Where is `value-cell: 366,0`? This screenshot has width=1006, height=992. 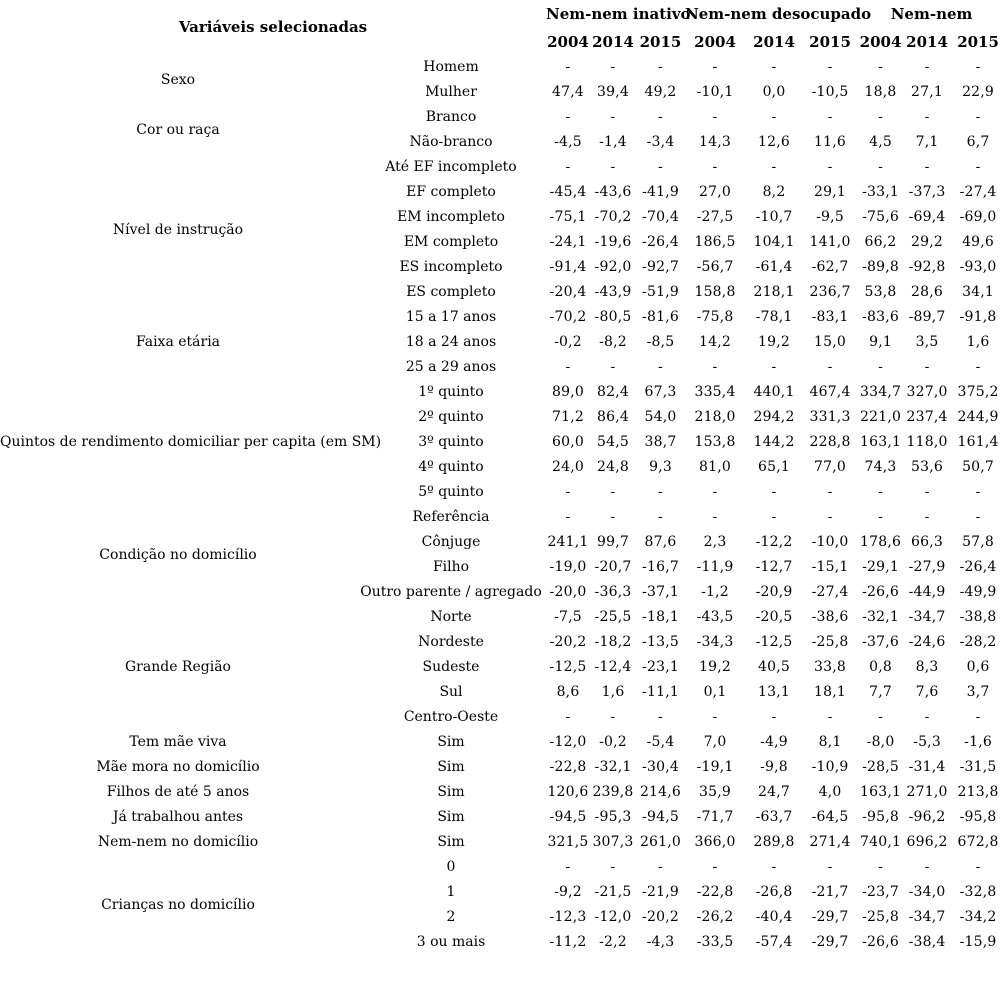 value-cell: 366,0 is located at coordinates (715, 842).